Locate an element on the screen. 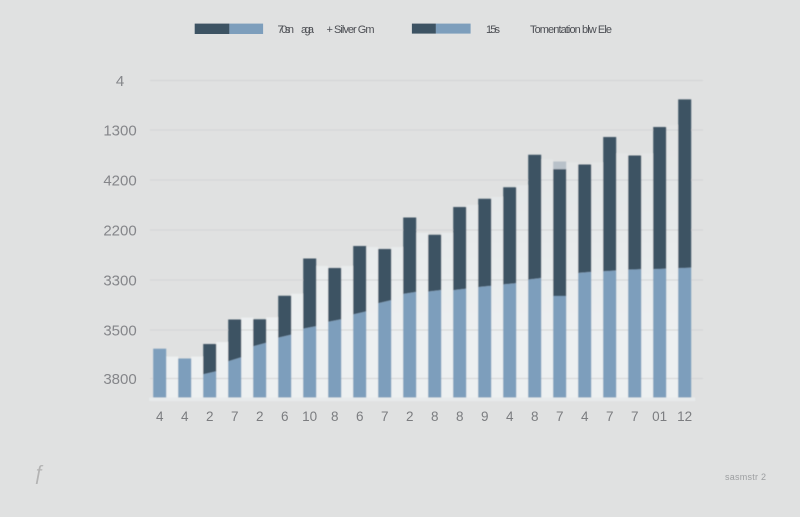 The width and height of the screenshot is (800, 517). svg-text: + Silver Gm is located at coordinates (351, 30).